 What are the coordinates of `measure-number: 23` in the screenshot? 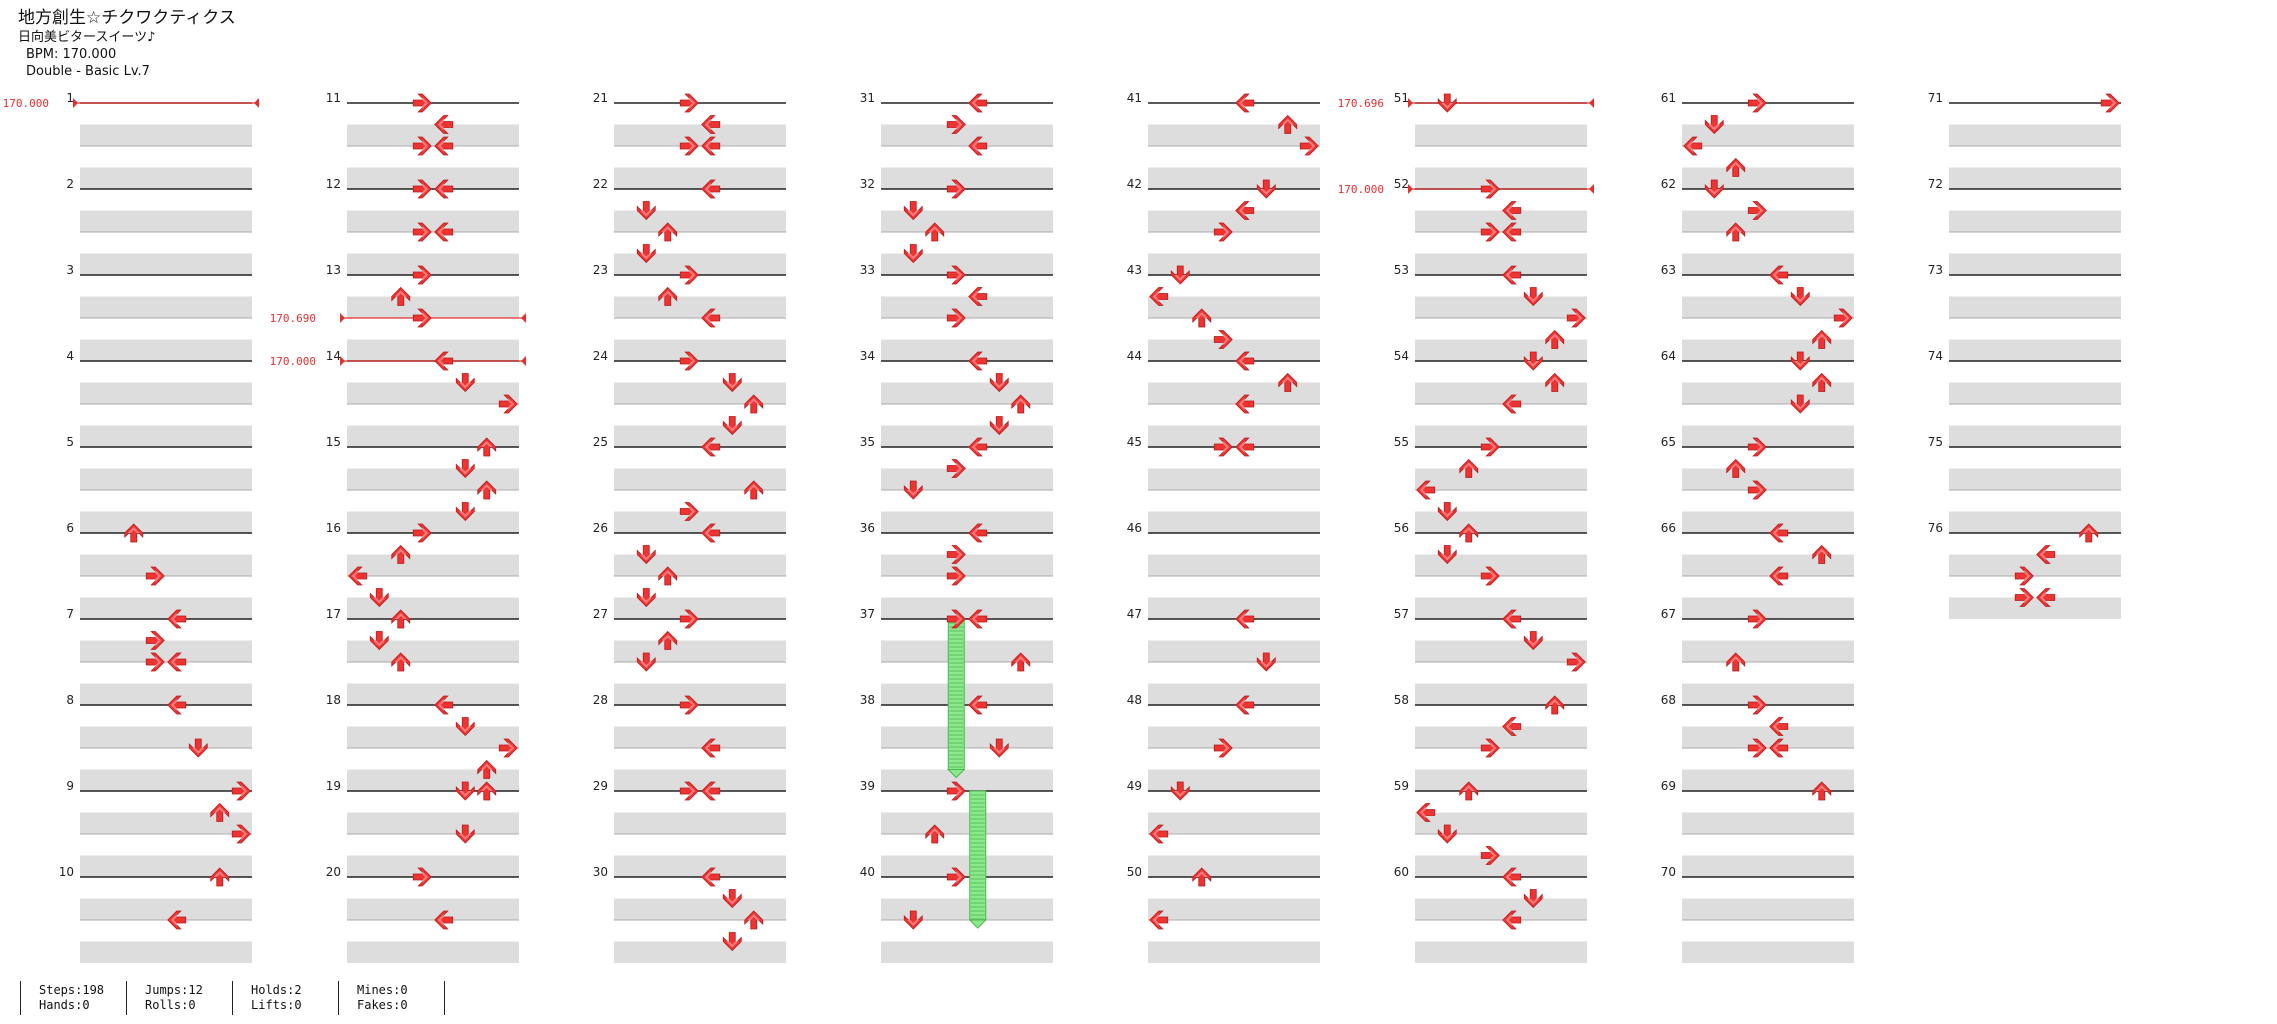 It's located at (600, 270).